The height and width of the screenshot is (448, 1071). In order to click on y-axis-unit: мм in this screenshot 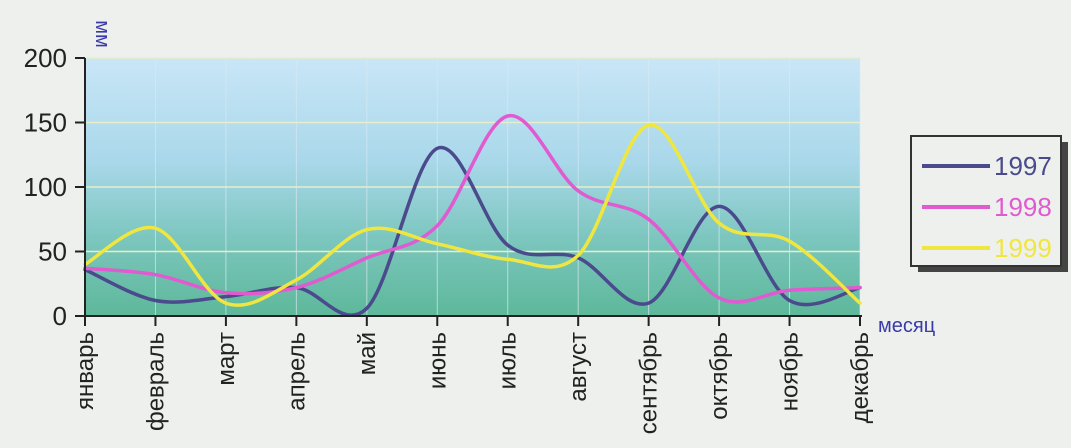, I will do `click(102, 34)`.